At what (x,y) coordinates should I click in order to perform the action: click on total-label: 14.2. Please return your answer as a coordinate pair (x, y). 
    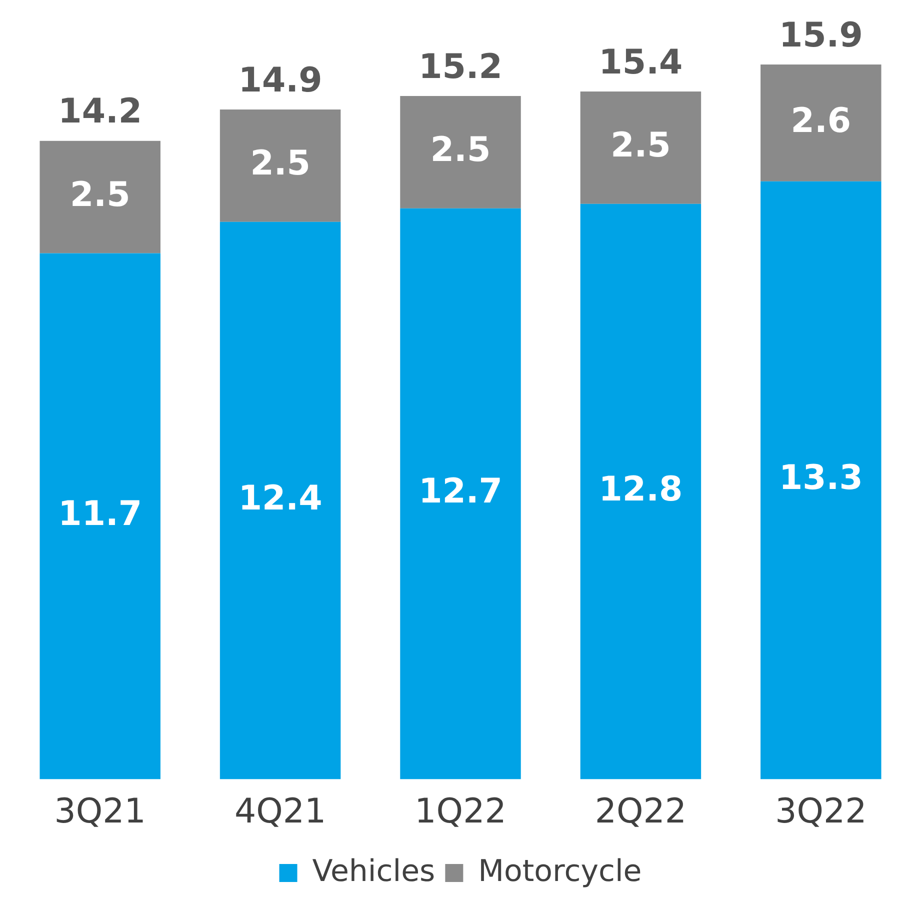
    Looking at the image, I should click on (100, 112).